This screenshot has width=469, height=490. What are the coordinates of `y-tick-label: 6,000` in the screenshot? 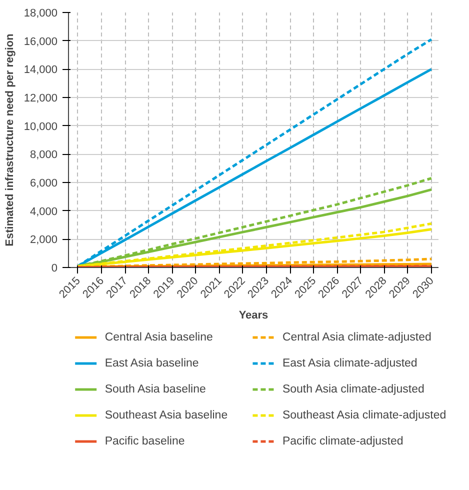 It's located at (44, 184).